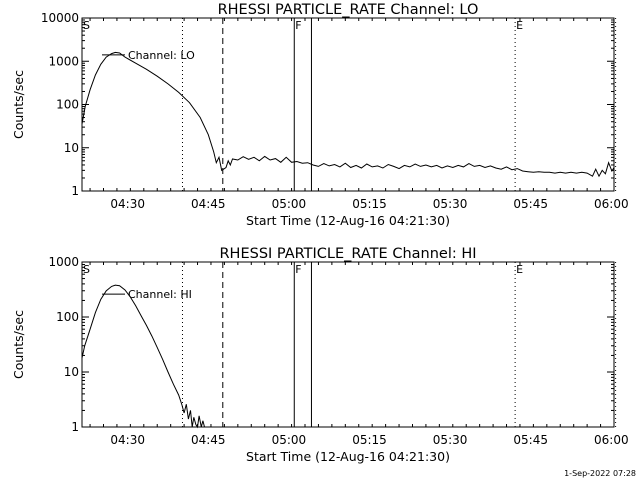 This screenshot has height=480, width=640. Describe the element at coordinates (347, 254) in the screenshot. I see `chart-title: RHESSI PARTICLE_RATE Channel: HI` at that location.